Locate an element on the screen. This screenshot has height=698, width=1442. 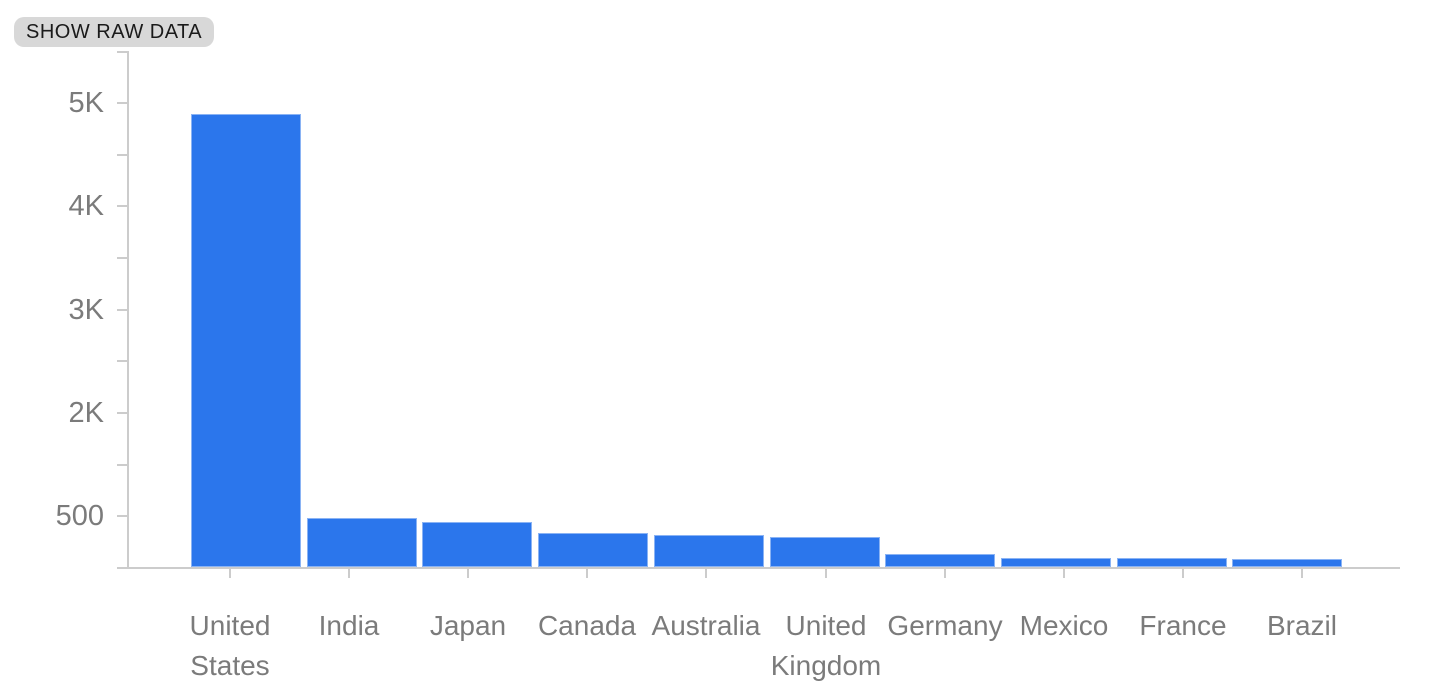
y-tick-label-4k: 4K is located at coordinates (86, 206).